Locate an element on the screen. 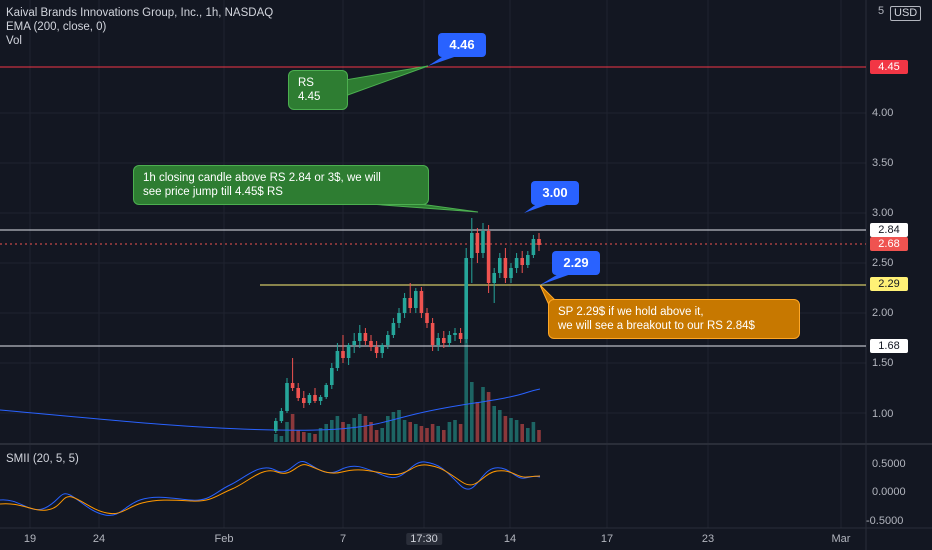 This screenshot has width=932, height=550. jump-callout-line2: see price jump till 4.45$ RS is located at coordinates (213, 192).